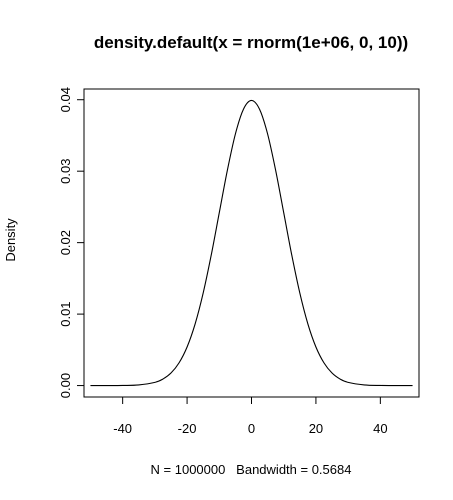  What do you see at coordinates (10, 240) in the screenshot?
I see `y-axis-label: Density` at bounding box center [10, 240].